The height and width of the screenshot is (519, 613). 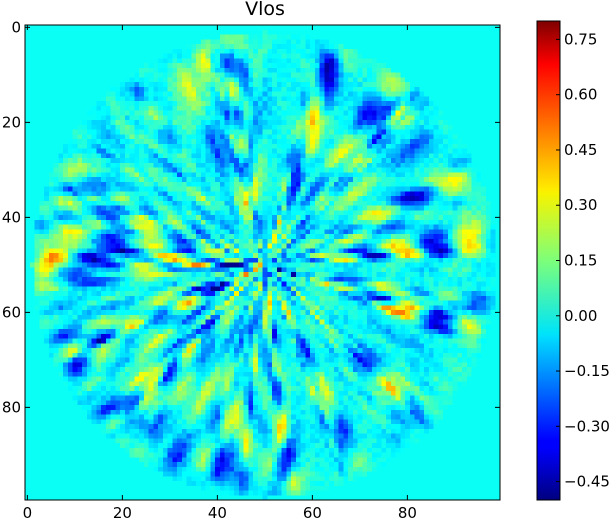 I want to click on colorbar-tick-label: −0.15, so click(x=587, y=371).